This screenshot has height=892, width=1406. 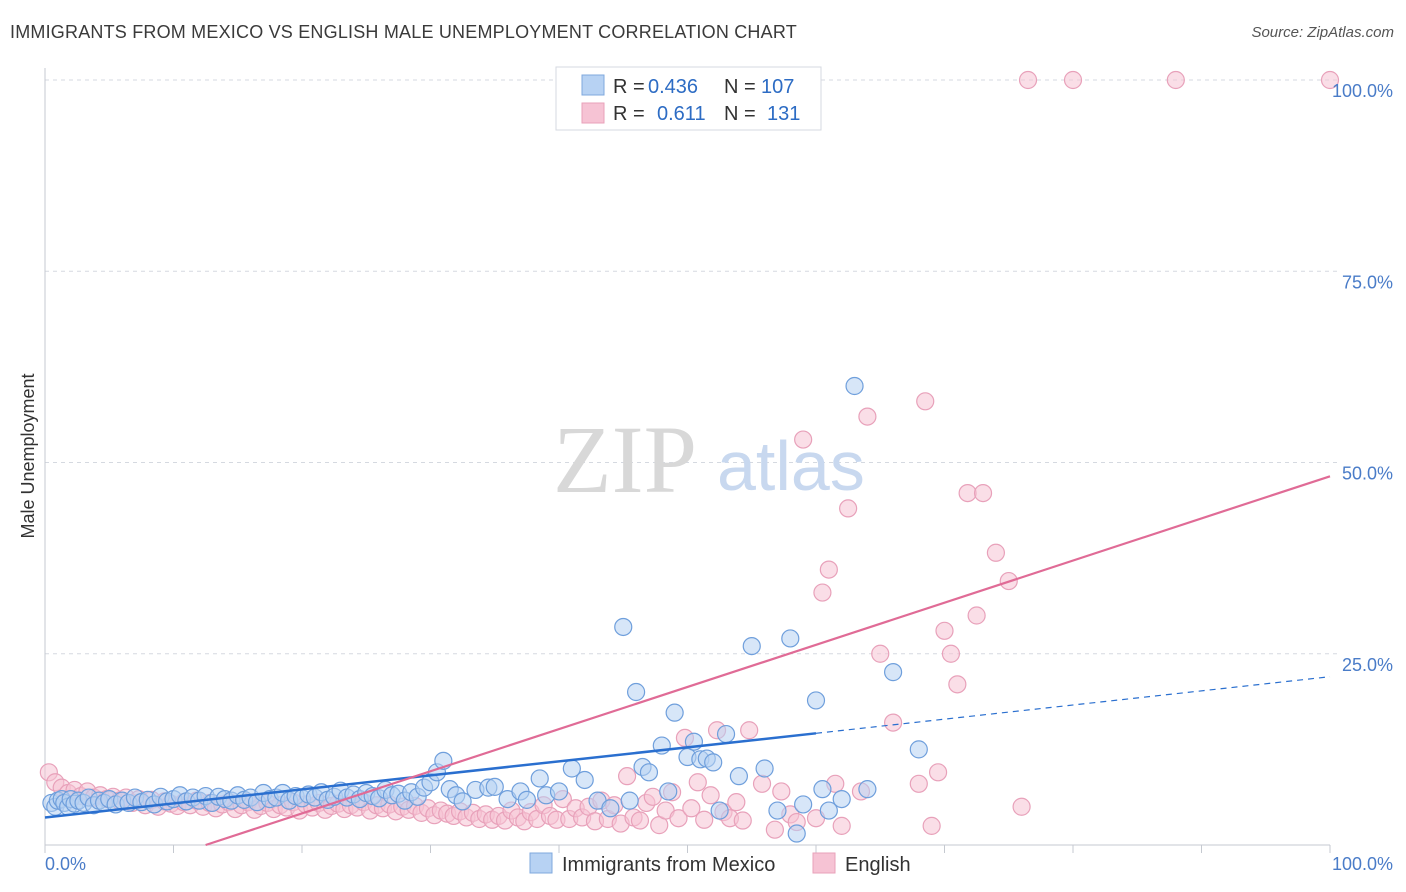 What do you see at coordinates (824, 863) in the screenshot?
I see `bottom-legend-swatch-english` at bounding box center [824, 863].